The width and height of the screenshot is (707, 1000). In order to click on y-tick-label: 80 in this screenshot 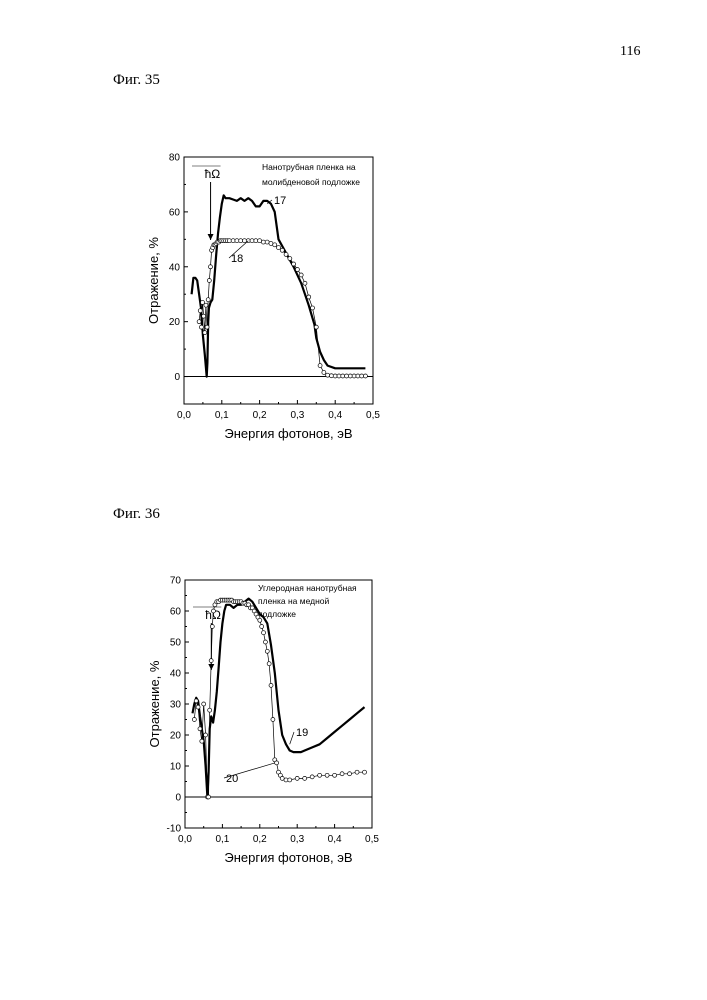, I will do `click(175, 158)`.